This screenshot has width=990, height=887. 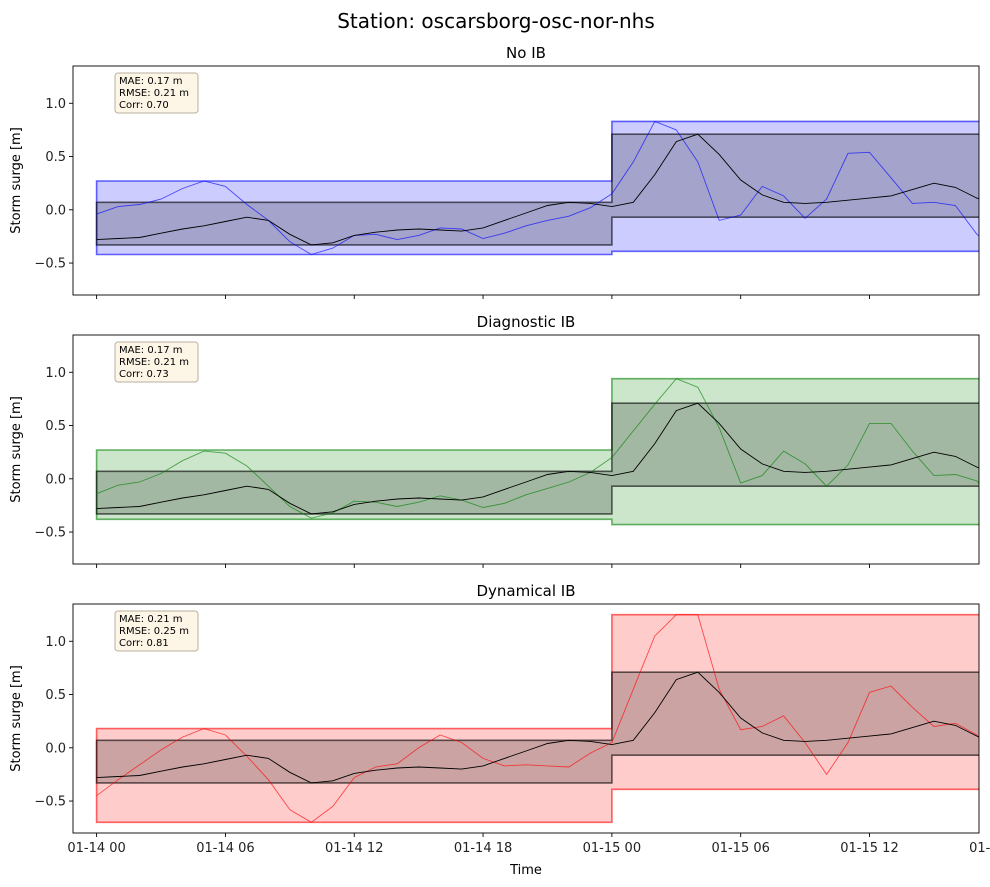 What do you see at coordinates (526, 53) in the screenshot?
I see `panel-title: No IB` at bounding box center [526, 53].